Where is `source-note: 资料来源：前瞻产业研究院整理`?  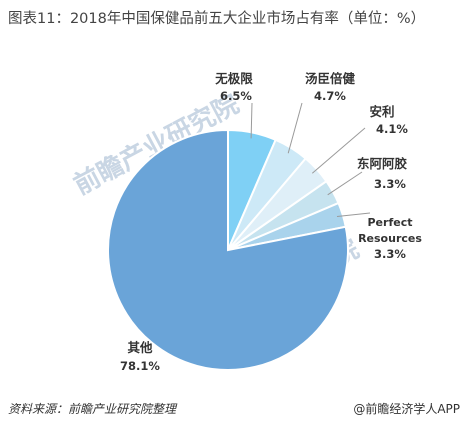 source-note: 资料来源：前瞻产业研究院整理 is located at coordinates (92, 409).